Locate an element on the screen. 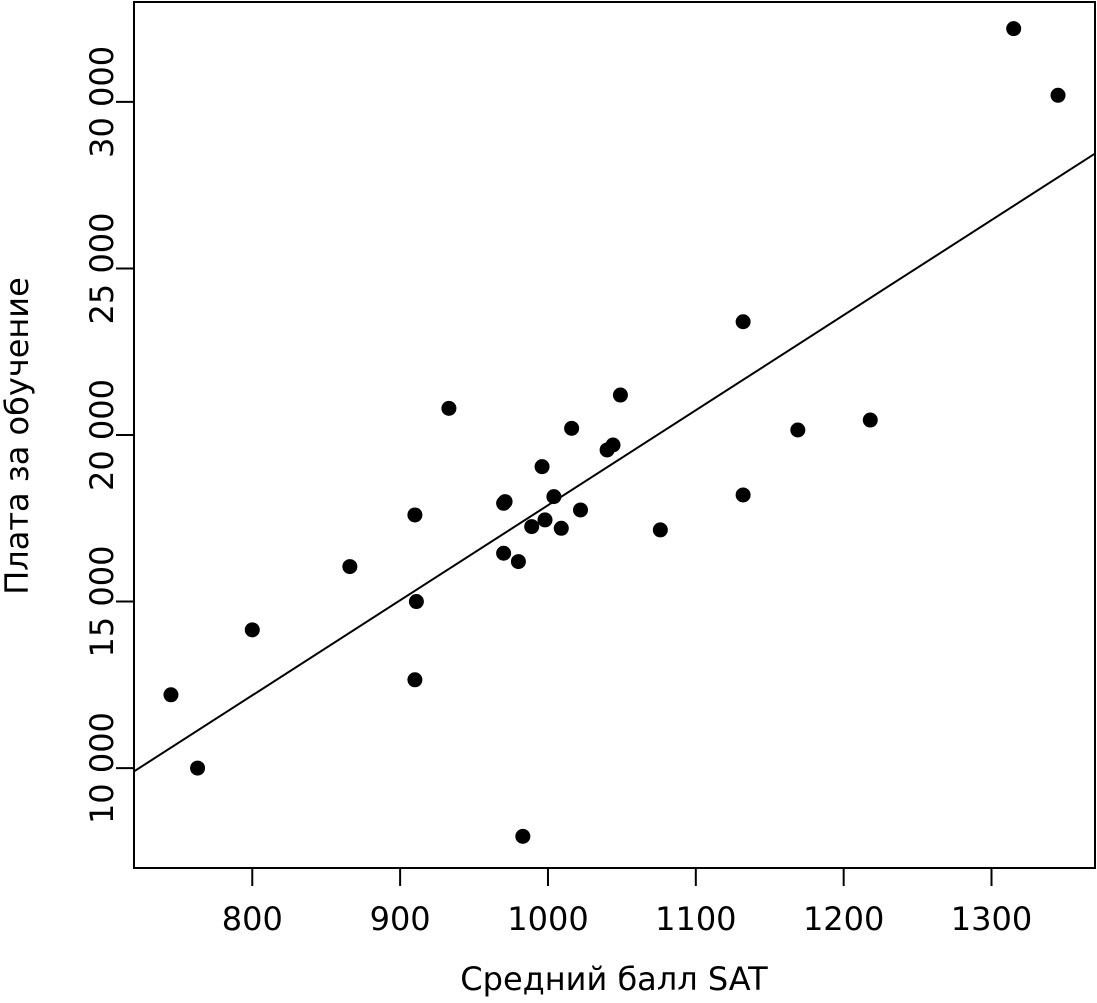  y-tick-label: 25 000 is located at coordinates (102, 268).